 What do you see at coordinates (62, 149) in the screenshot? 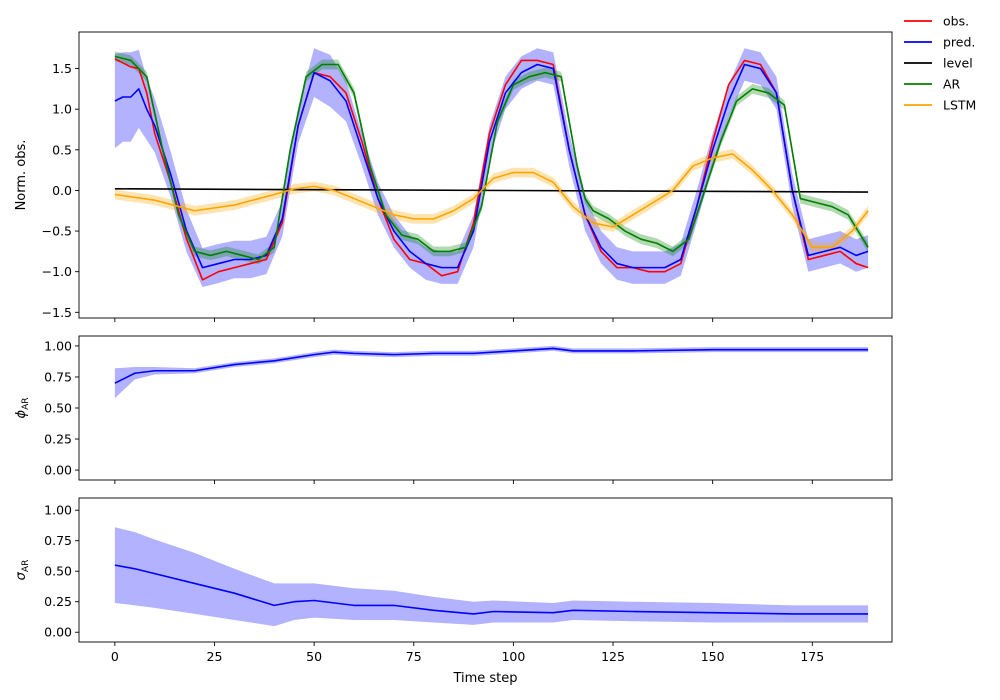
I see `y-tick-label: 0.5` at bounding box center [62, 149].